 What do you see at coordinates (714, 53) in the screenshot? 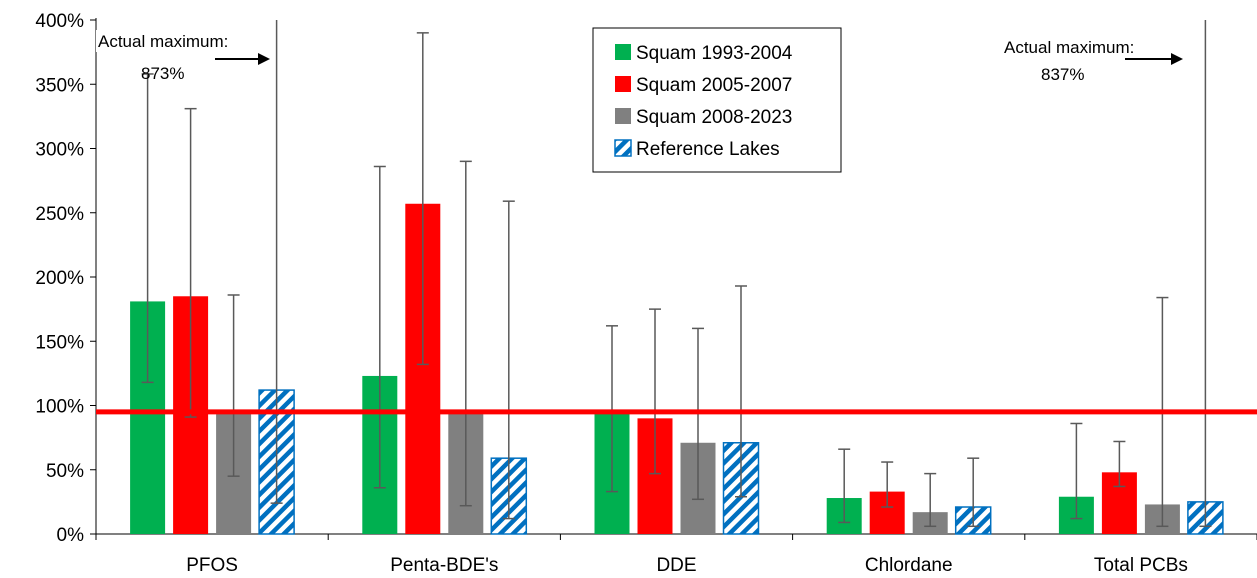
I see `legend-label: Squam 1993-2004` at bounding box center [714, 53].